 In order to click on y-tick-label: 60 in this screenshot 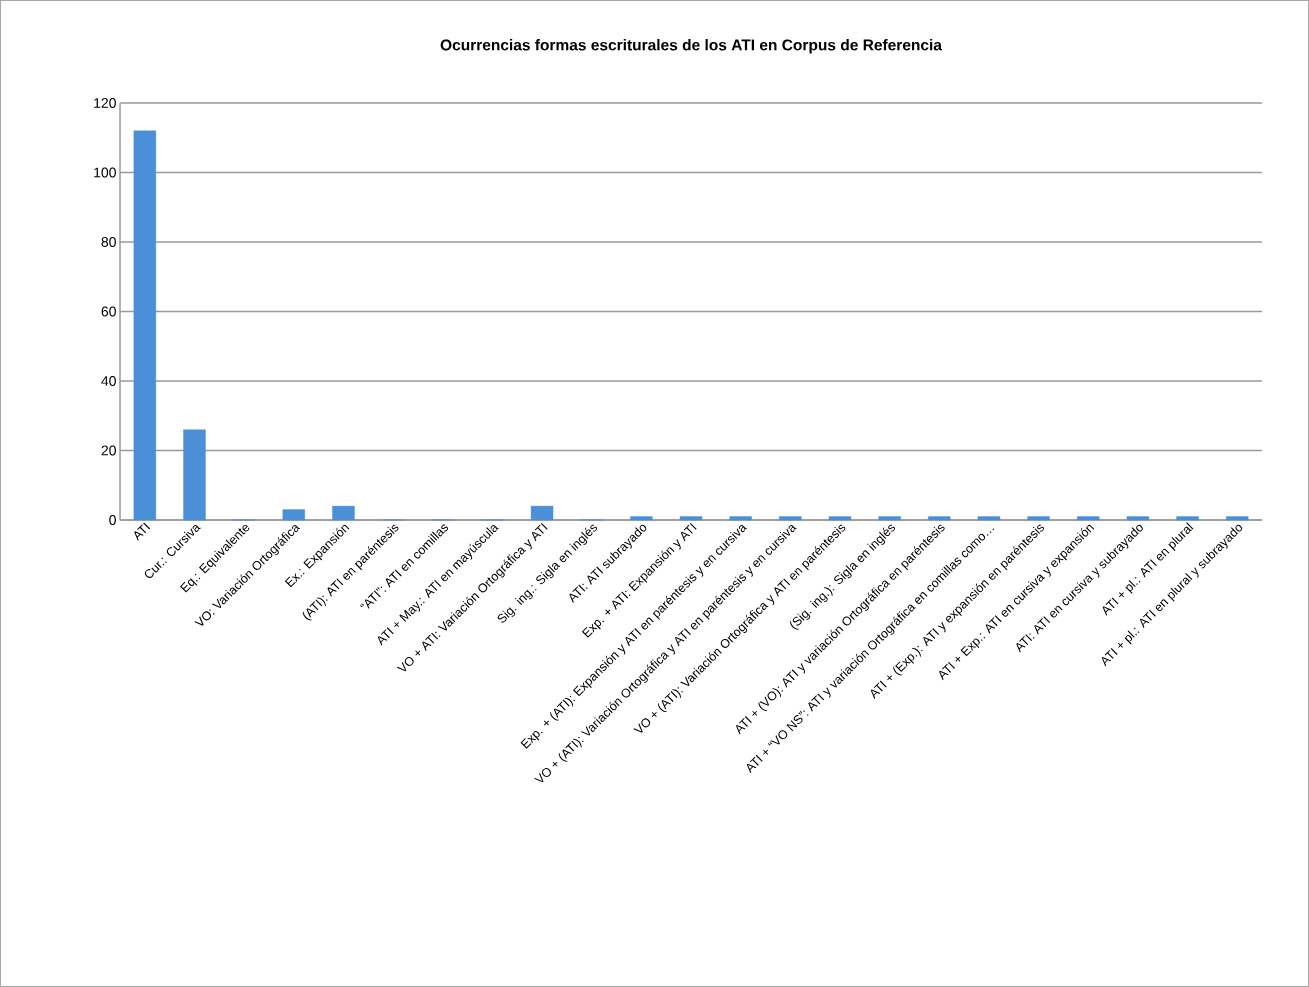, I will do `click(108, 311)`.